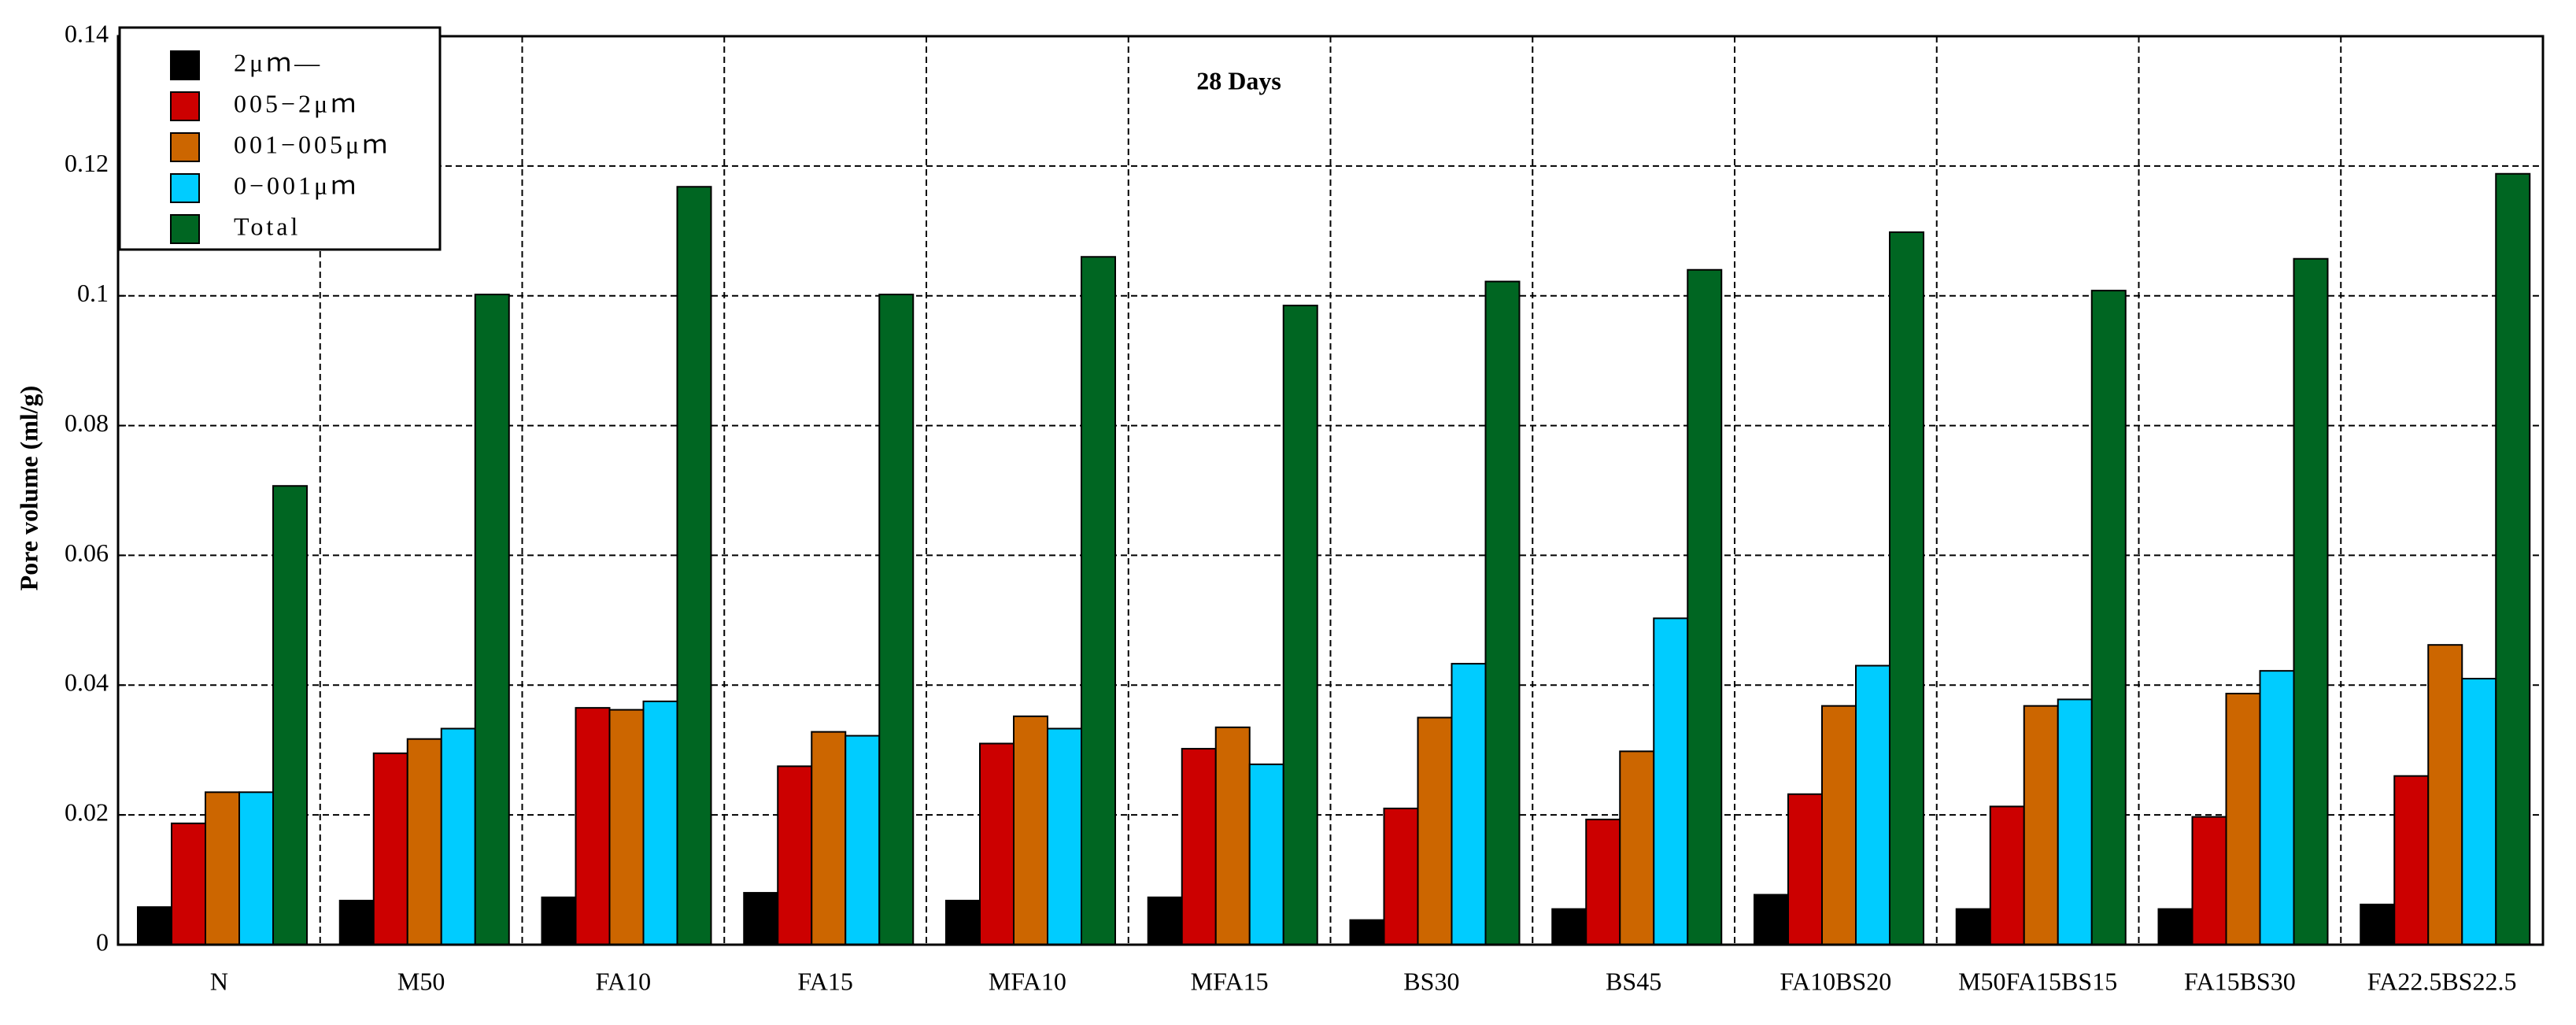 This screenshot has height=1025, width=2576. I want to click on legend-label: Total, so click(267, 226).